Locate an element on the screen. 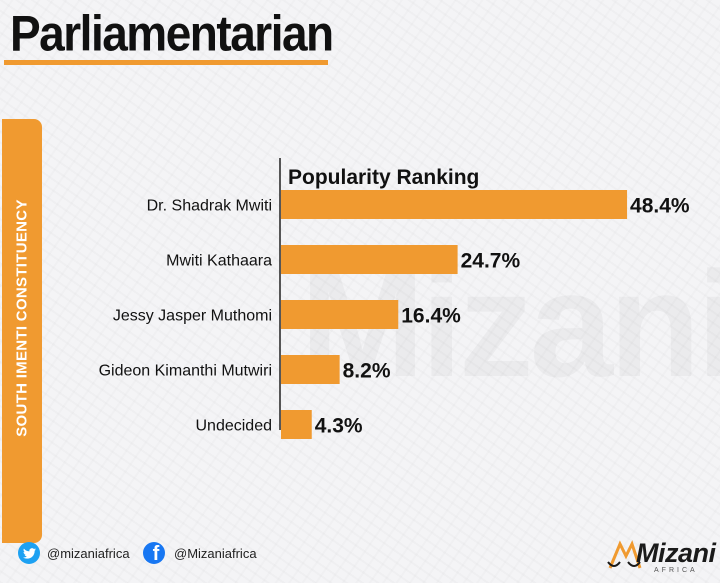  category-label-1: Mwiti Kathaara is located at coordinates (219, 261).